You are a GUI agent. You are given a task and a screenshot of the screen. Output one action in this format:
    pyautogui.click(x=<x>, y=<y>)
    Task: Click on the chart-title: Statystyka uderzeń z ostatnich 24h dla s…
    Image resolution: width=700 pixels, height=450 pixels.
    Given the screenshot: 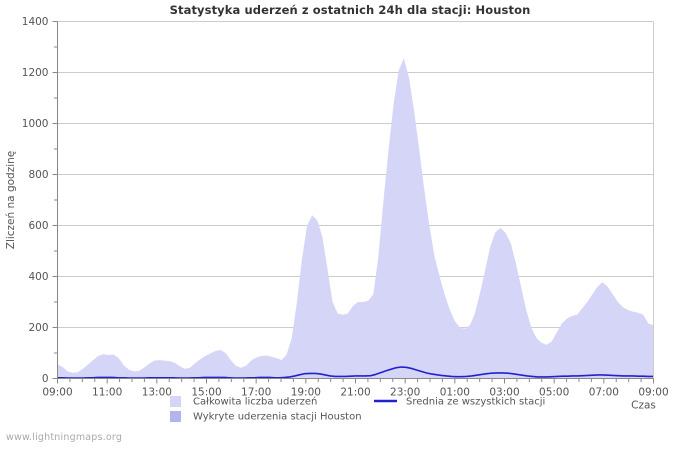 What is the action you would take?
    pyautogui.click(x=350, y=10)
    